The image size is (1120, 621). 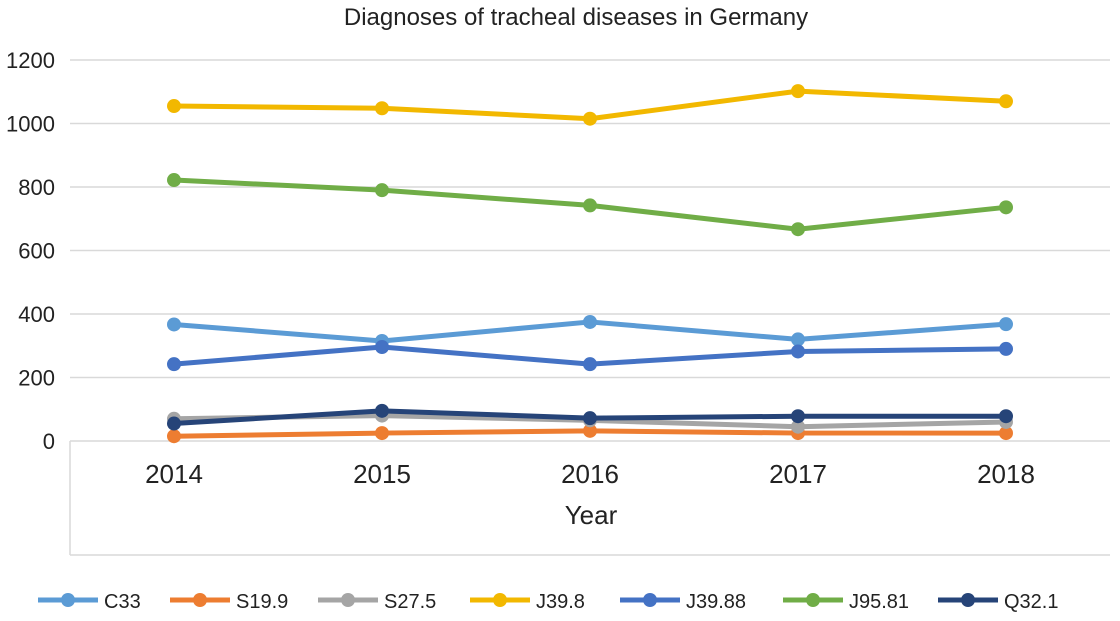 What do you see at coordinates (36, 187) in the screenshot?
I see `y-tick-label: 800` at bounding box center [36, 187].